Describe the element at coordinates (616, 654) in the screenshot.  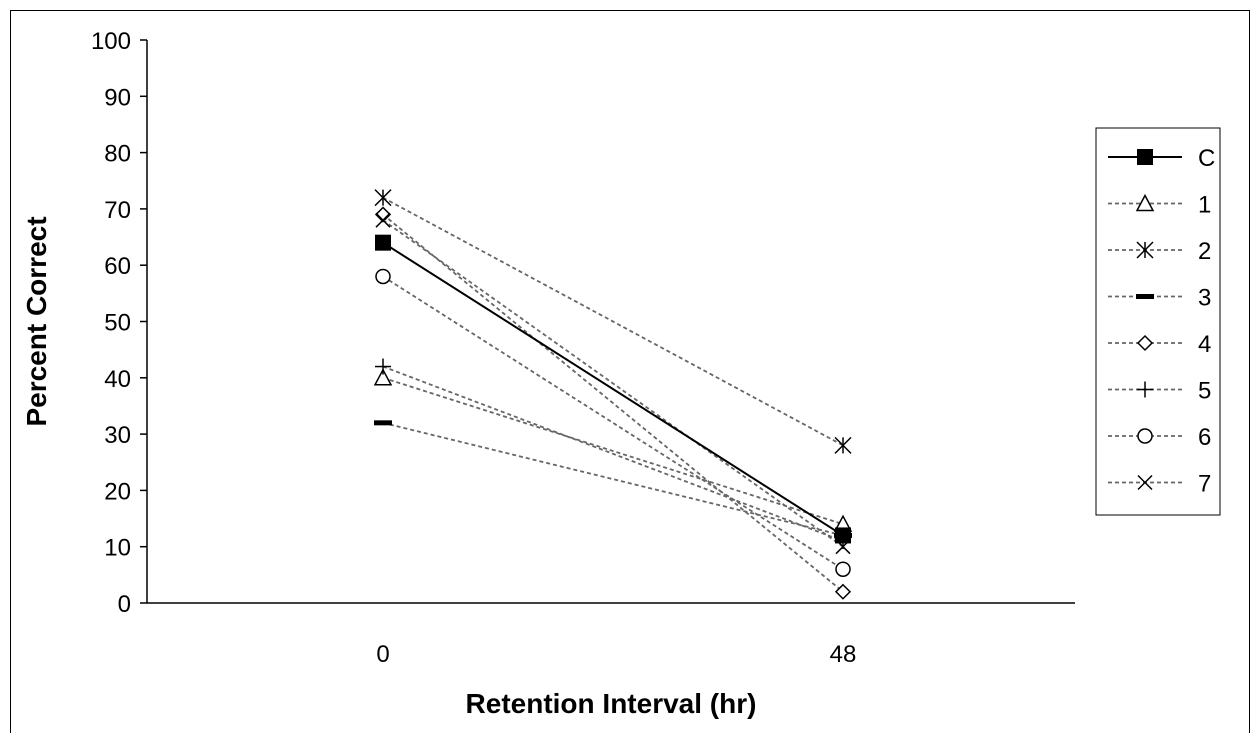
I see `x-ticks: 0 48` at that location.